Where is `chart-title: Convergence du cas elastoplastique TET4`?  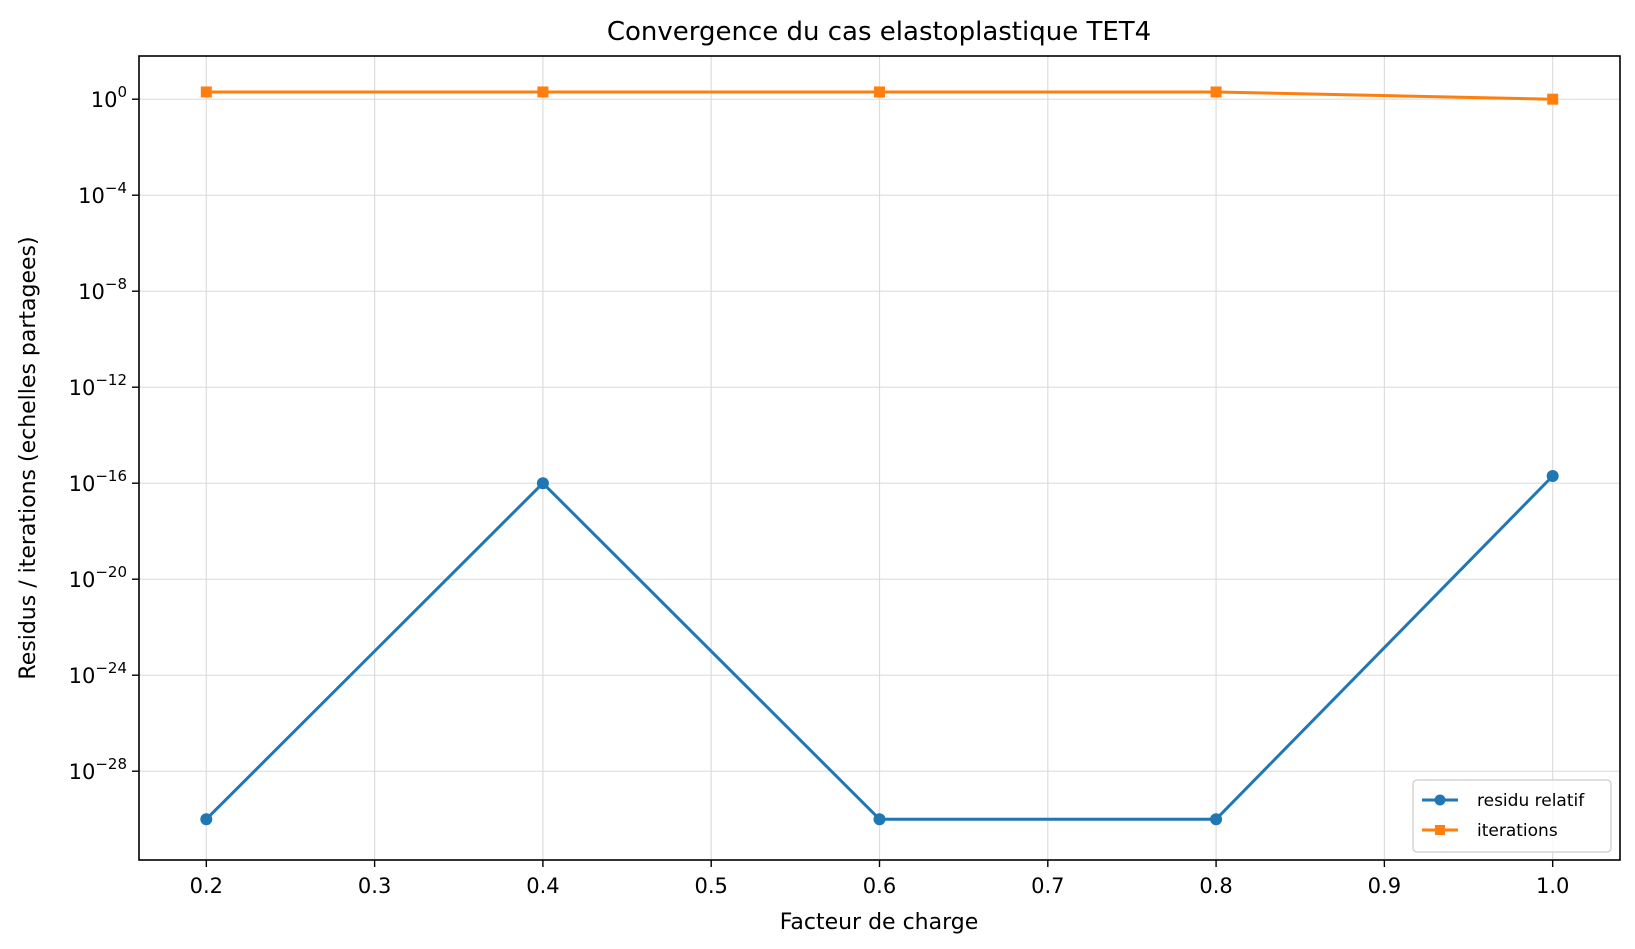
chart-title: Convergence du cas elastoplastique TET4 is located at coordinates (879, 32).